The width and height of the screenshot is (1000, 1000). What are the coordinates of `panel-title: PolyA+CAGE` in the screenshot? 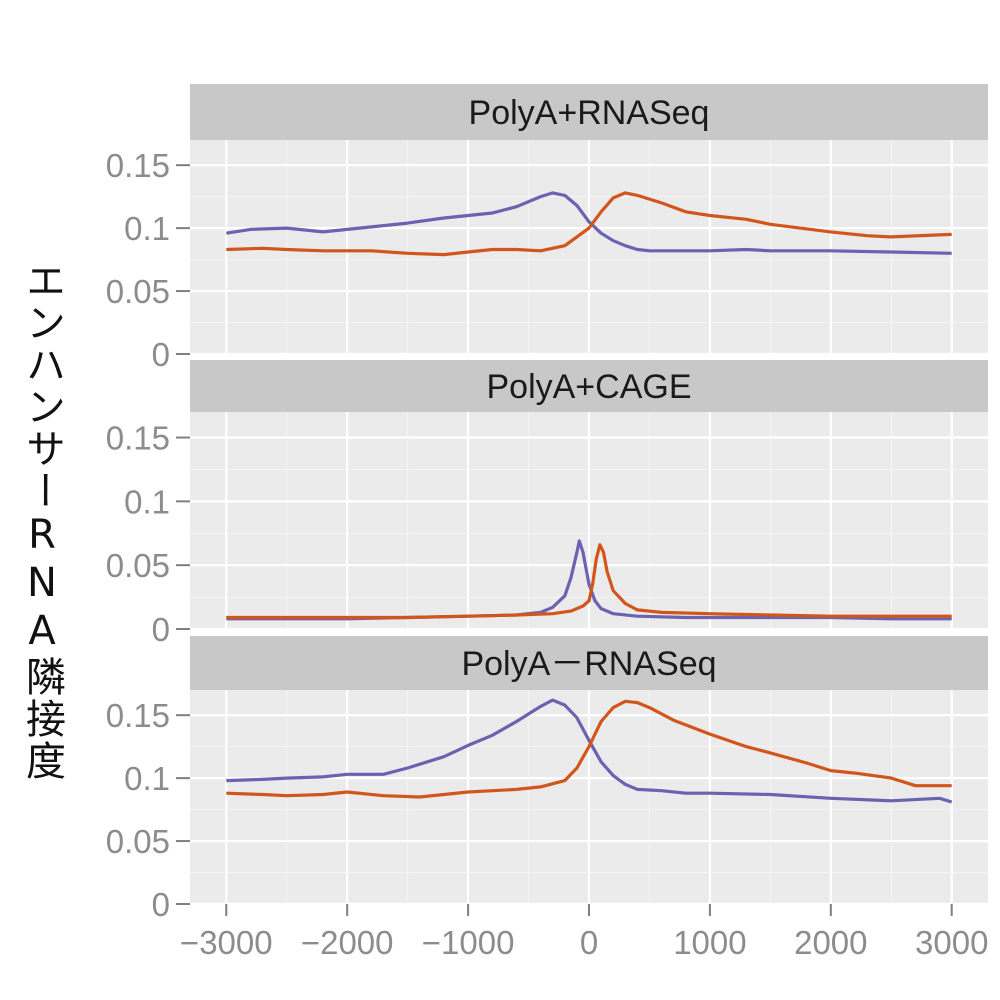 It's located at (588, 387).